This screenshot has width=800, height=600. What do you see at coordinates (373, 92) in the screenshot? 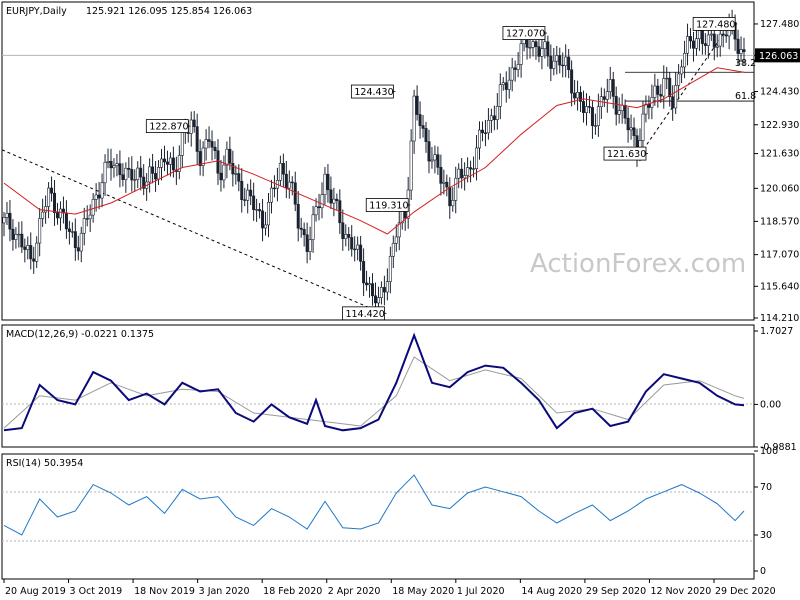
I see `price-label: 124.430` at bounding box center [373, 92].